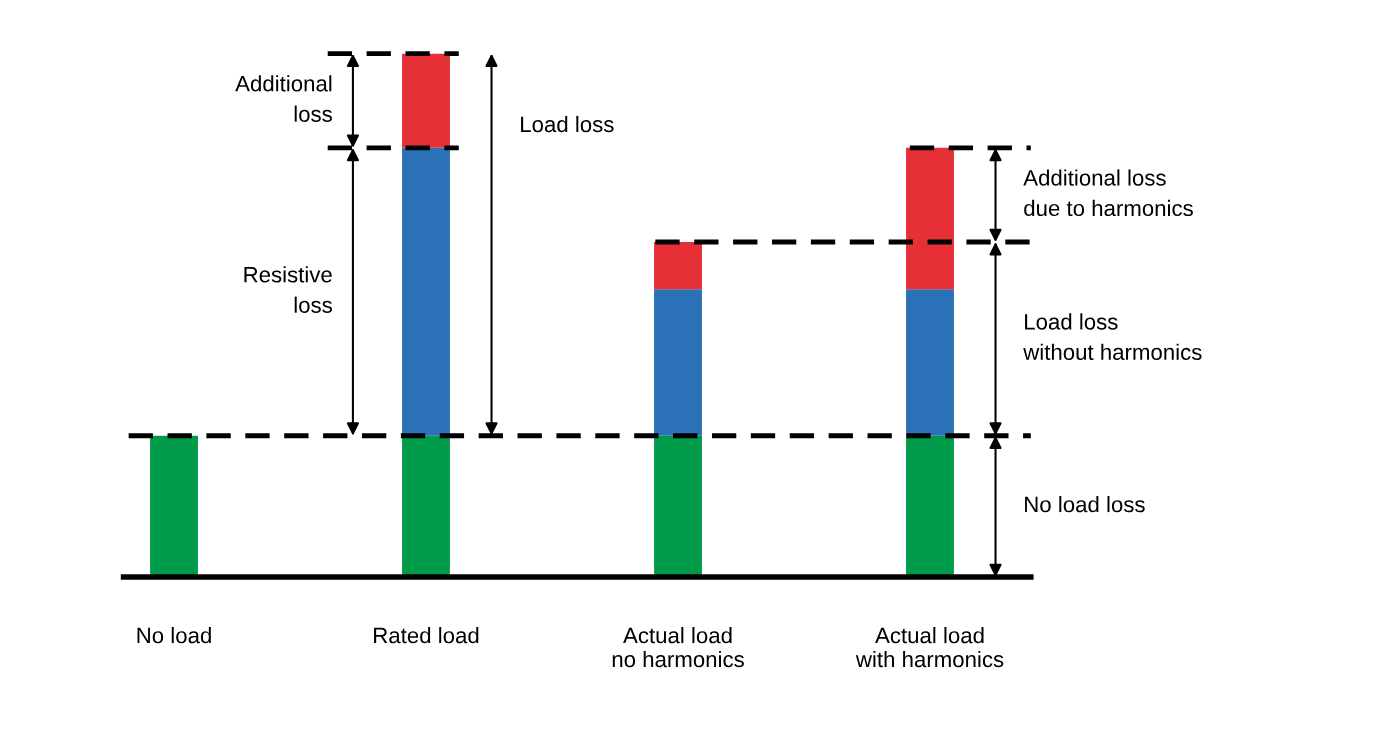  Describe the element at coordinates (929, 647) in the screenshot. I see `x-tick-label: Actual load with harmonics` at that location.